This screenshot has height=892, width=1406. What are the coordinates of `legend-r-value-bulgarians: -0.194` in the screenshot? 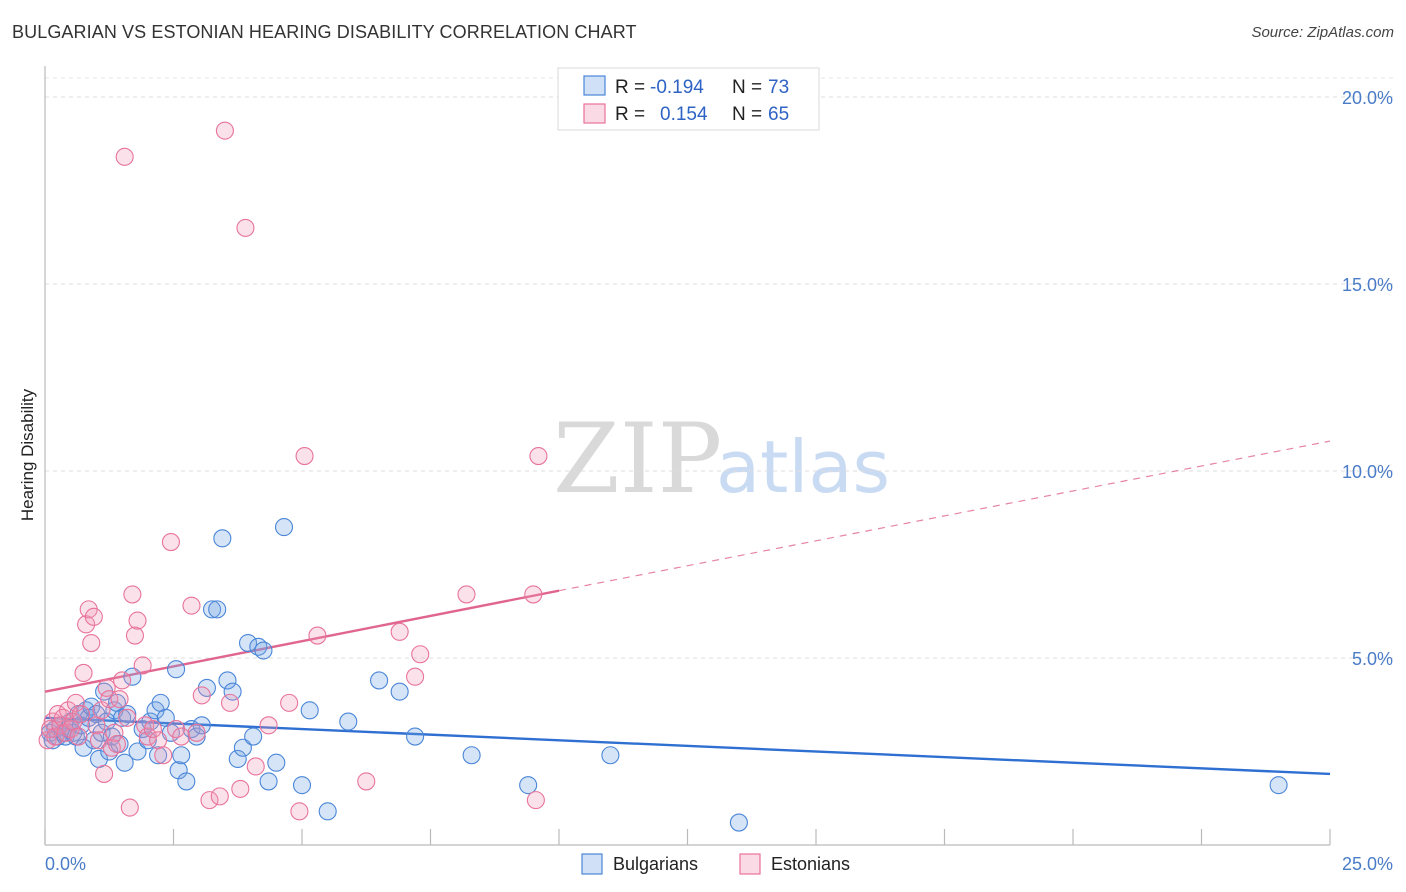 It's located at (677, 87).